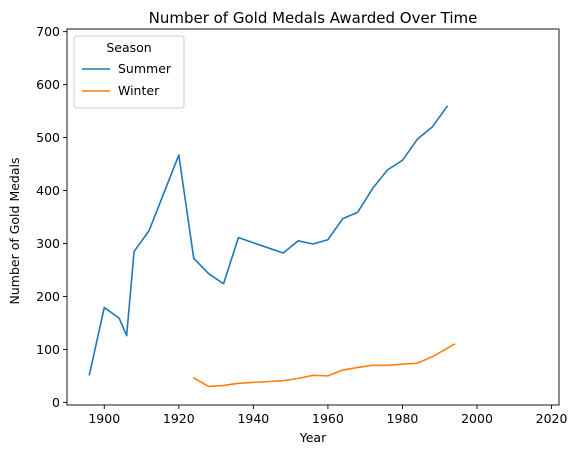 The image size is (581, 455). Describe the element at coordinates (48, 137) in the screenshot. I see `y-tick-label-500: 500` at that location.